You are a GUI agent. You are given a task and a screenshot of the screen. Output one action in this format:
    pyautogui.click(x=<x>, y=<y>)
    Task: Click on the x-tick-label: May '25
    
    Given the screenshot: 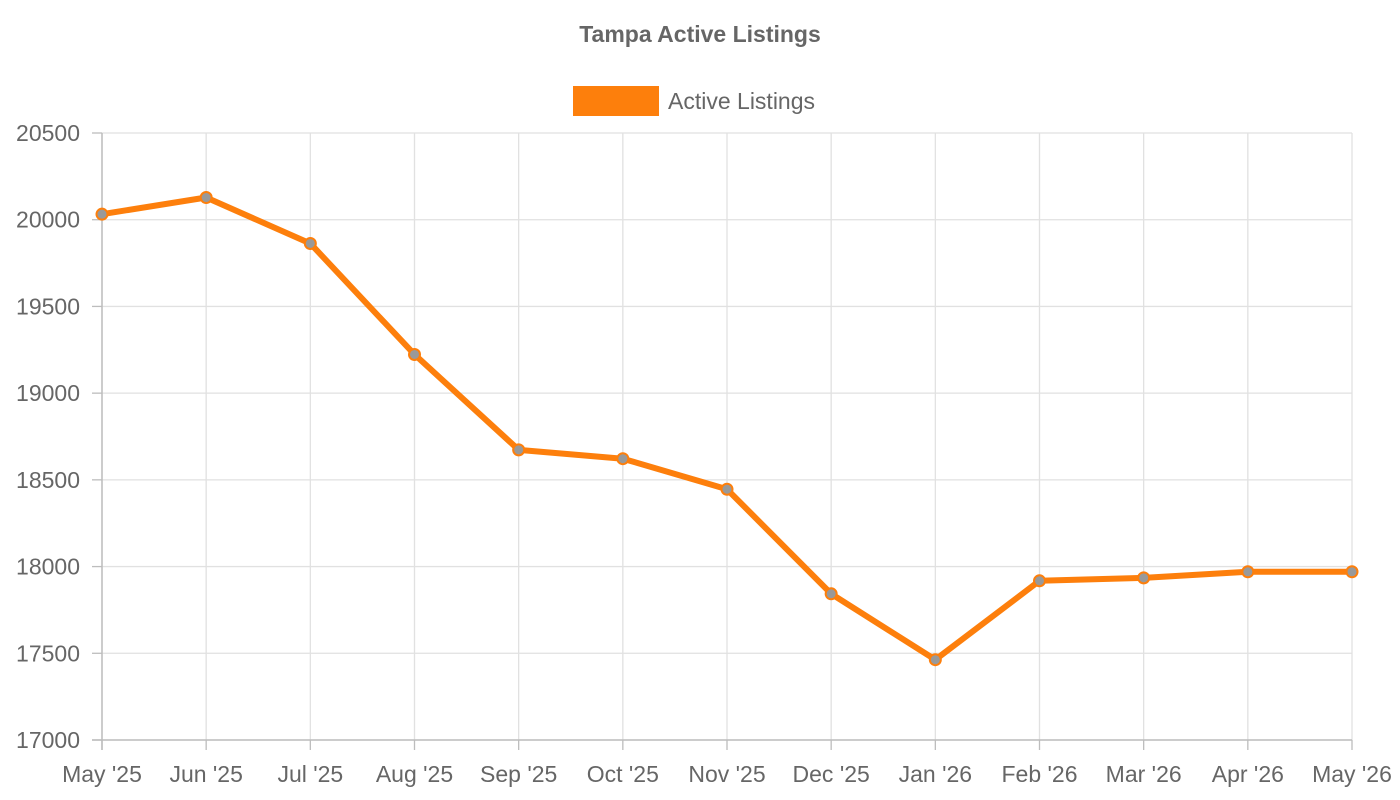 What is the action you would take?
    pyautogui.click(x=102, y=774)
    